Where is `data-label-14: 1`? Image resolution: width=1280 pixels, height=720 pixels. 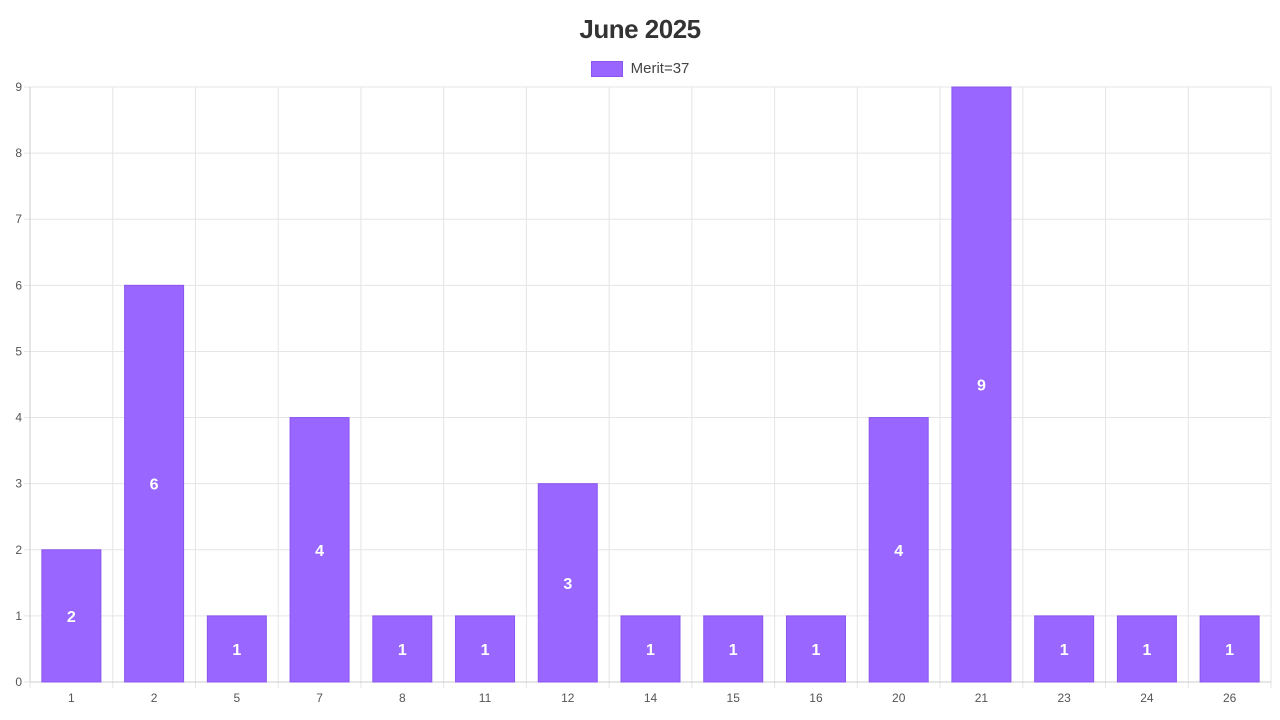 data-label-14: 1 is located at coordinates (650, 650).